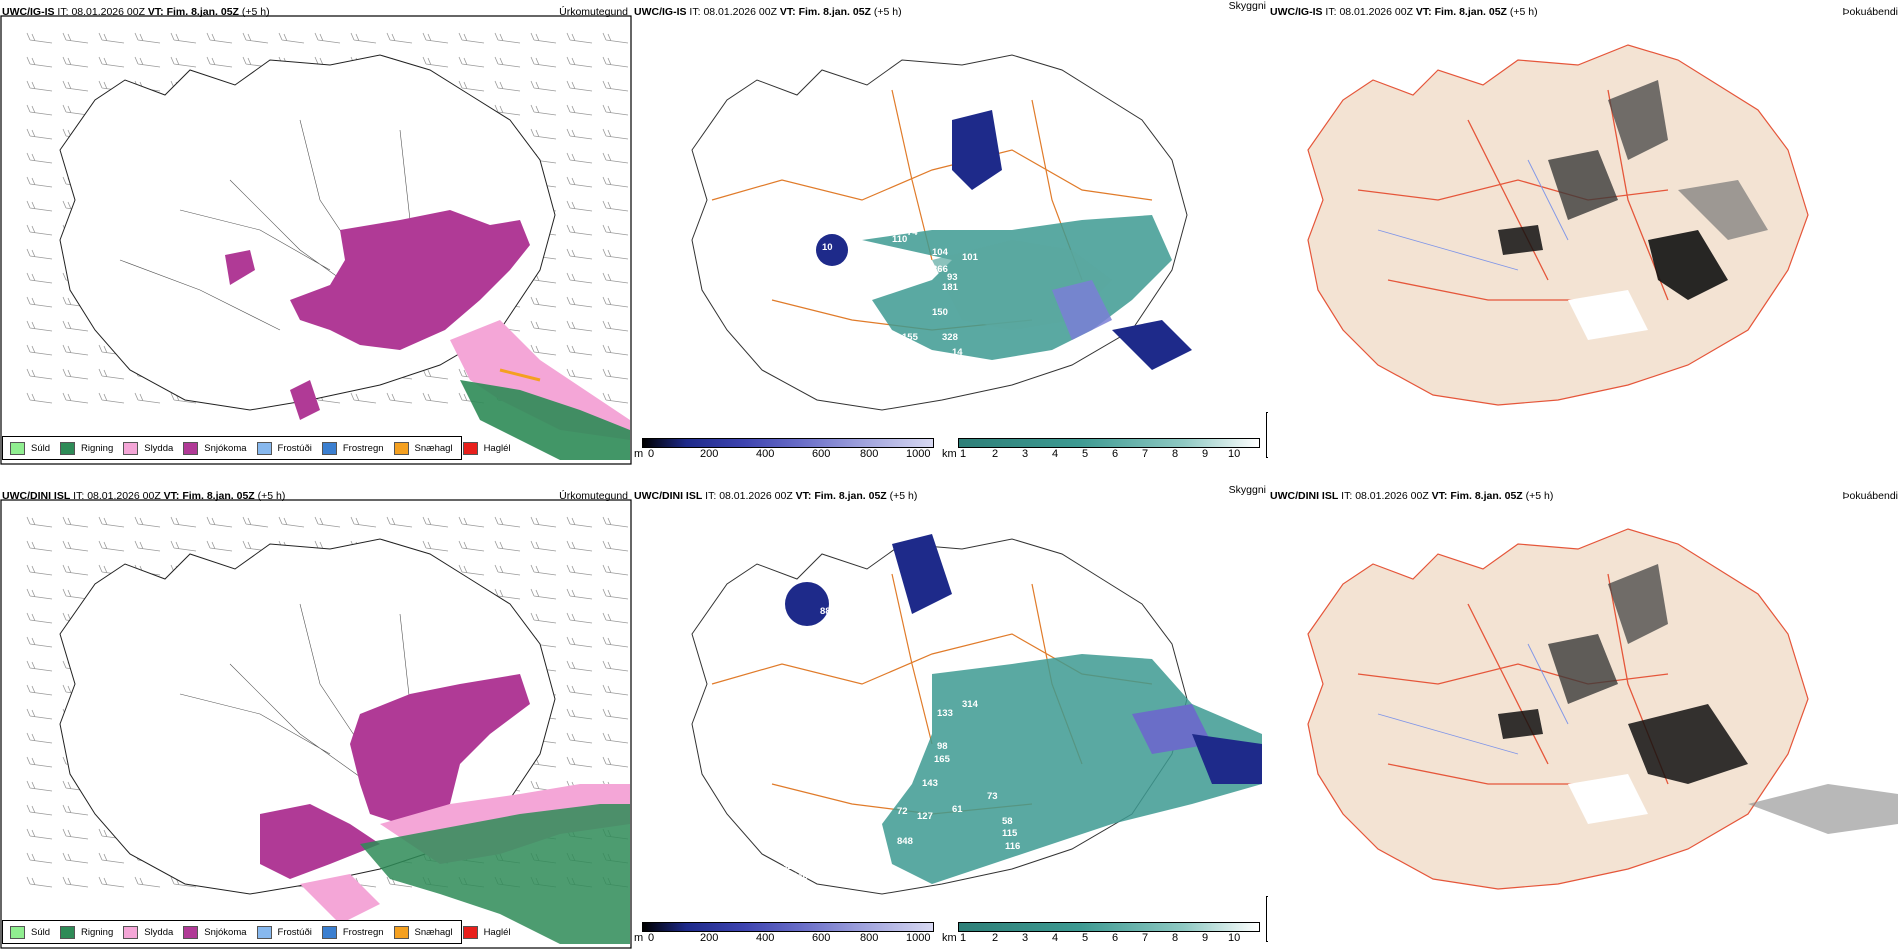 The width and height of the screenshot is (1900, 950). Describe the element at coordinates (885, 275) in the screenshot. I see `visibility-value-label: 224` at that location.